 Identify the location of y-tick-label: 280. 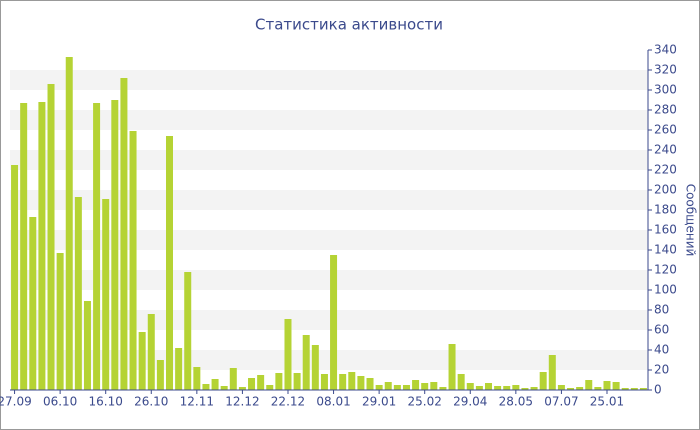
(665, 110).